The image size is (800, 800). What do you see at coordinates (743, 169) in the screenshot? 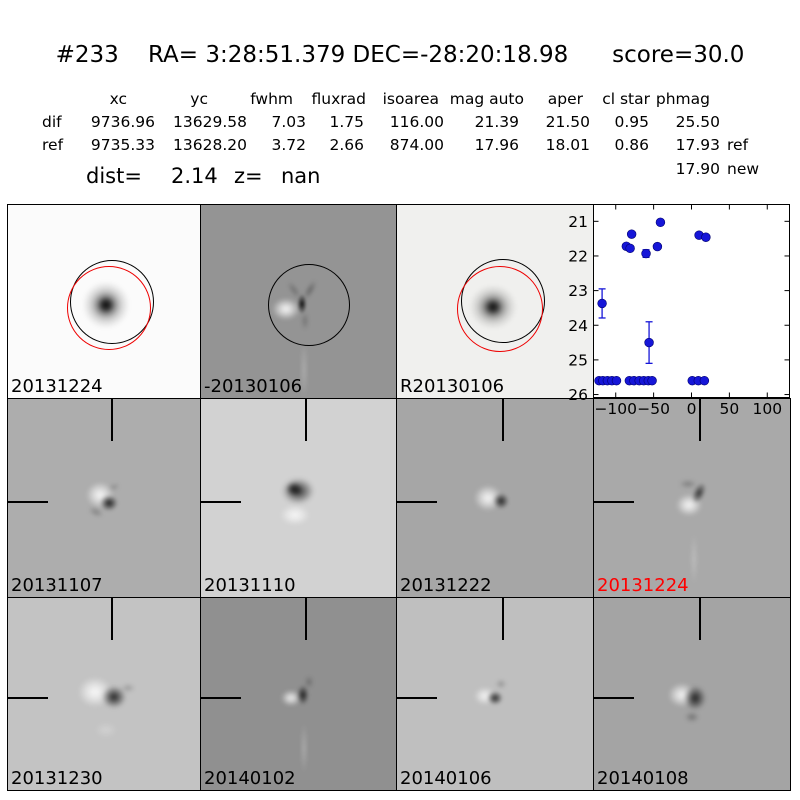
I see `cell-extra-suffix: new` at bounding box center [743, 169].